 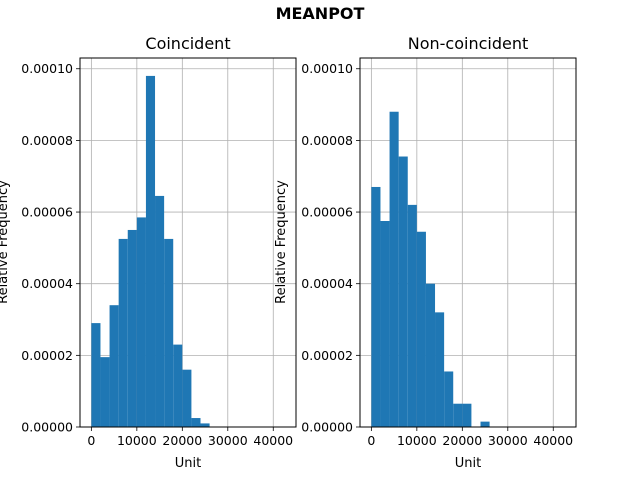 I want to click on panel-title: Non-coincident, so click(x=468, y=43).